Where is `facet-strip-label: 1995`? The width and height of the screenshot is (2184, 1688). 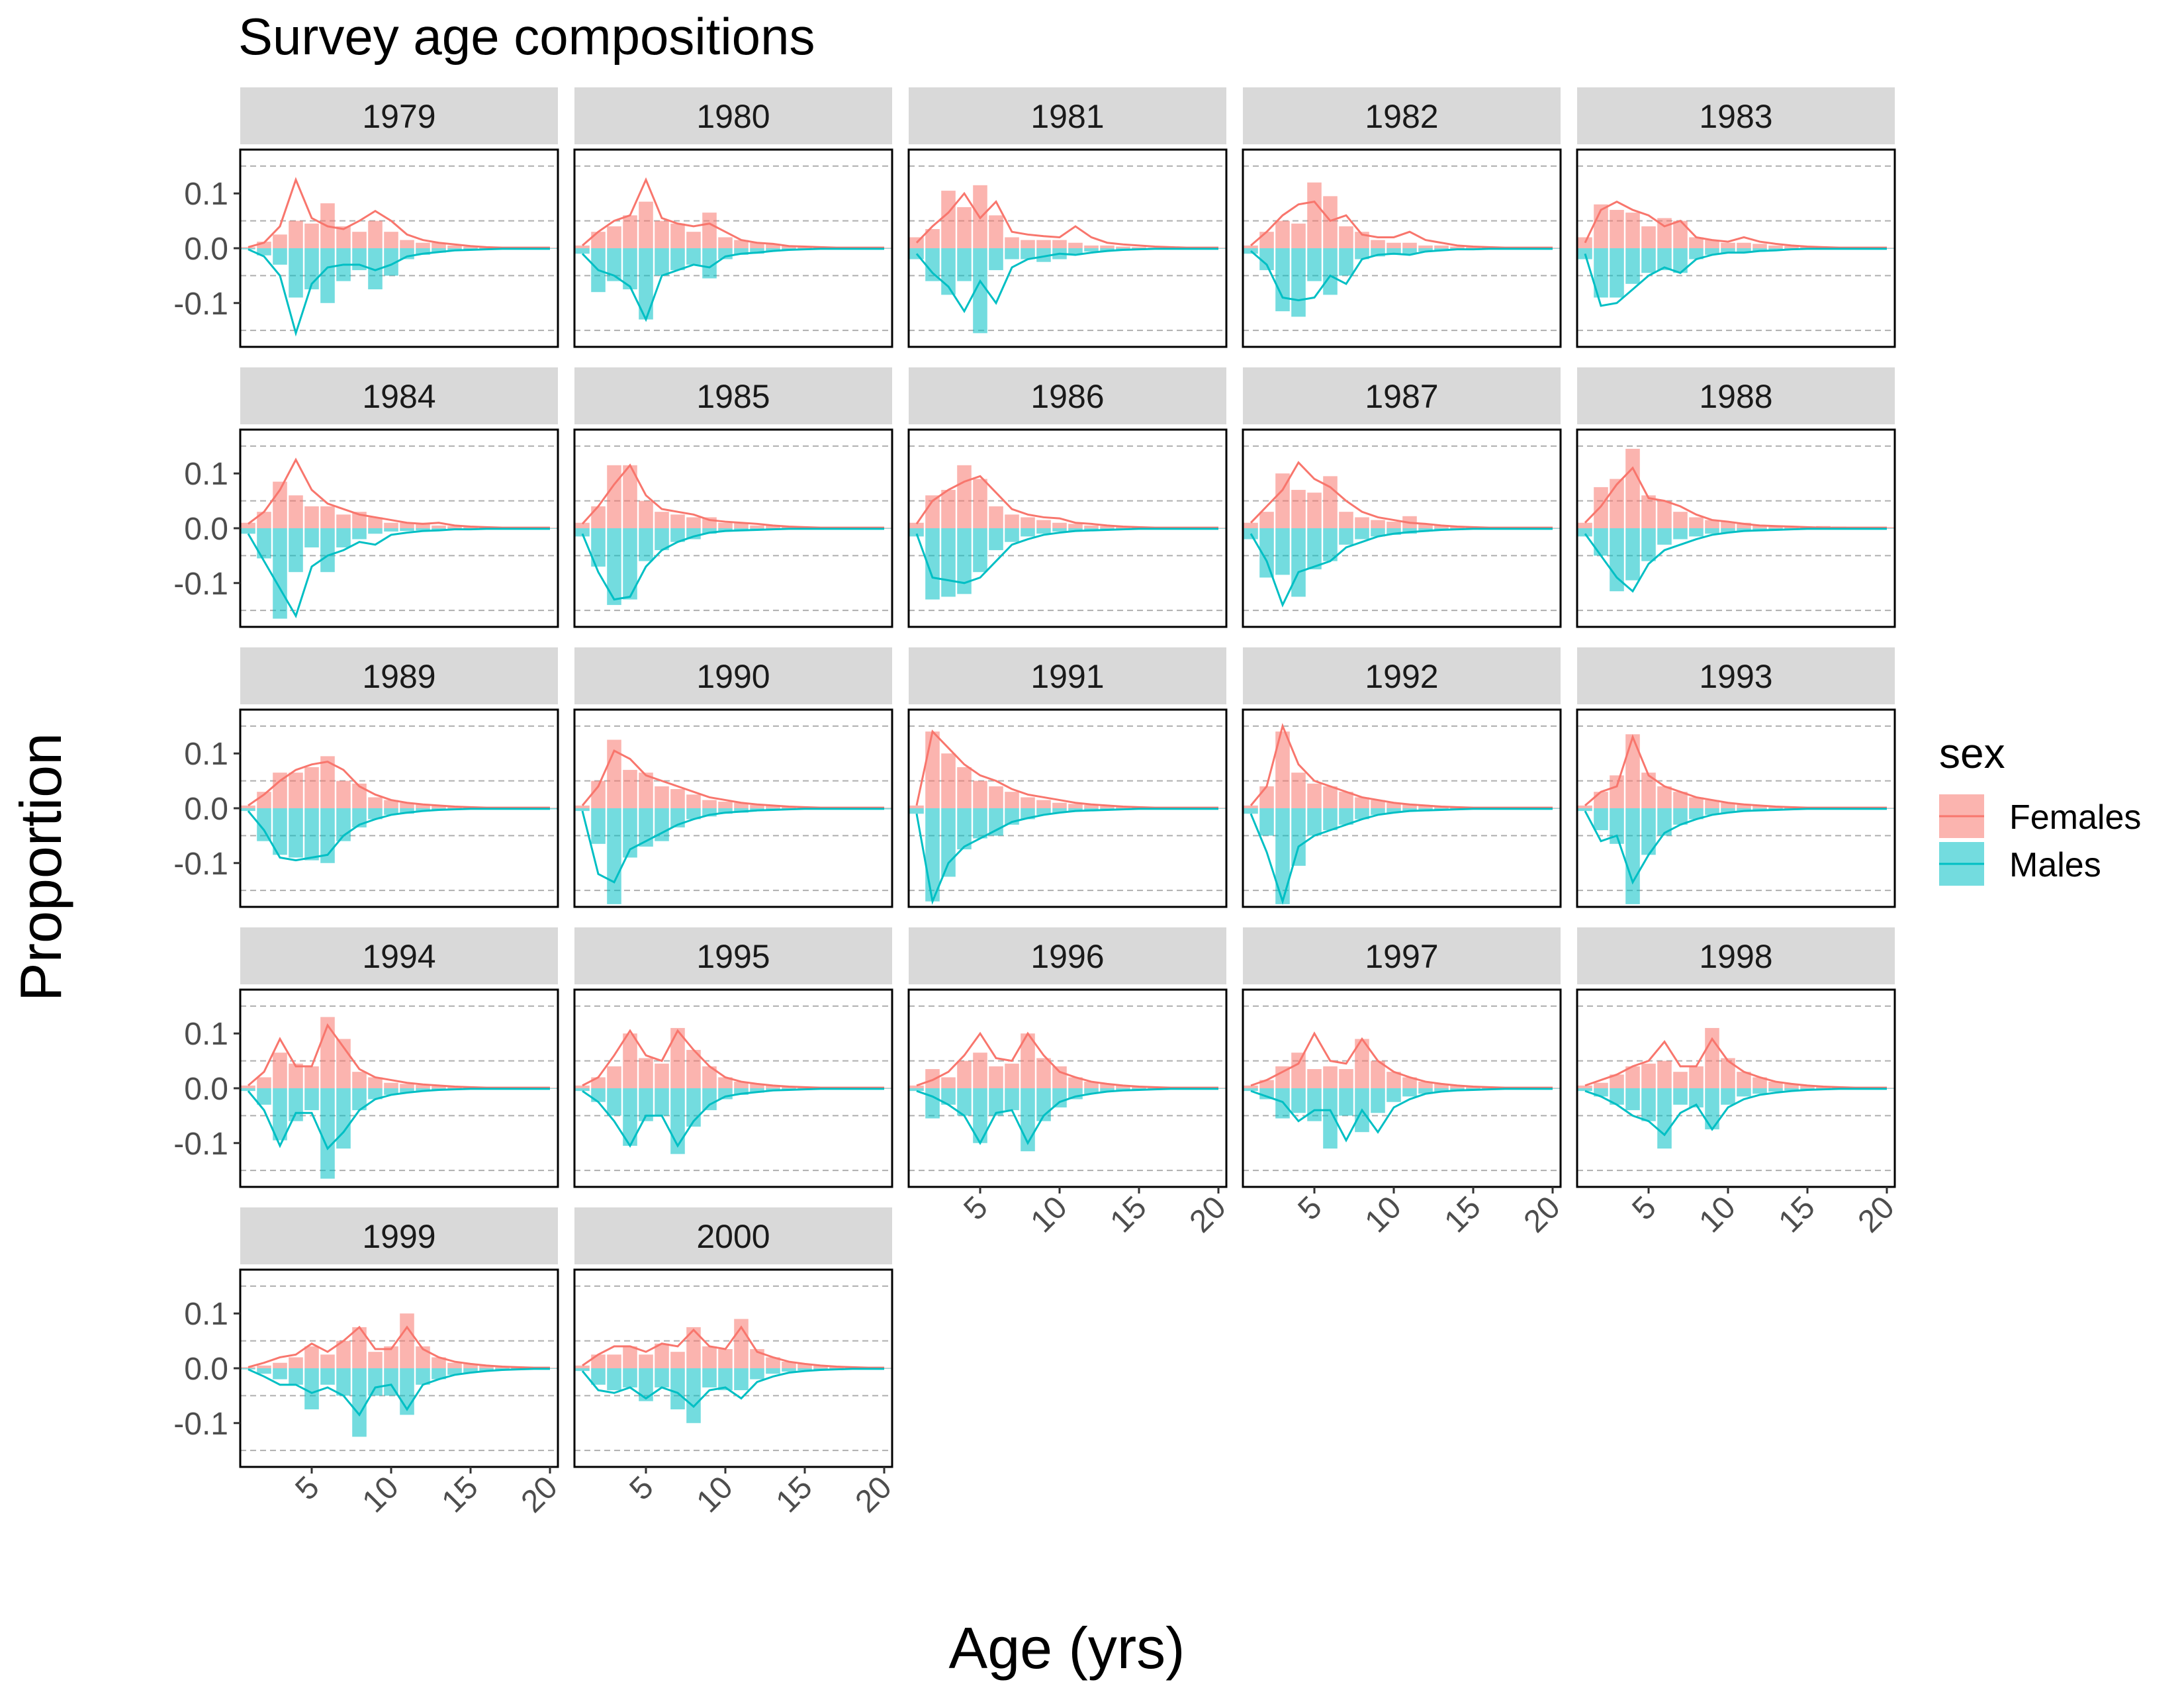
facet-strip-label: 1995 is located at coordinates (733, 956).